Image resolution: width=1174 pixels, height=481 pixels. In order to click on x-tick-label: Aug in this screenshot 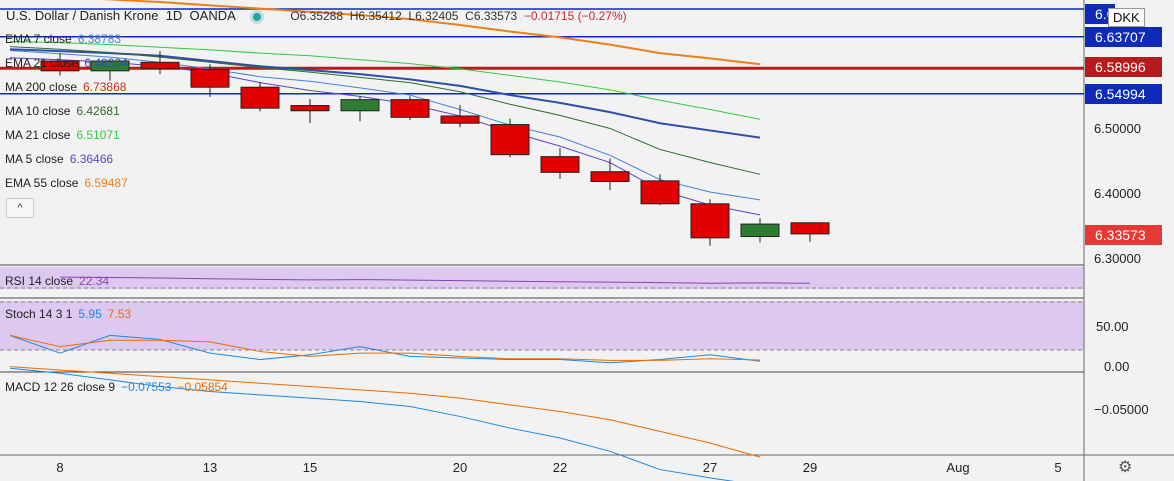, I will do `click(957, 467)`.